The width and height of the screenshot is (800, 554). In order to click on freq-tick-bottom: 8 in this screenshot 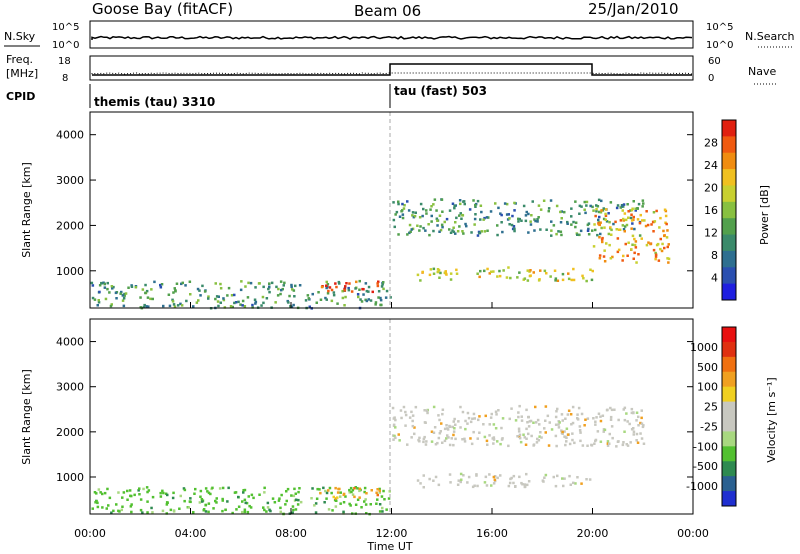, I will do `click(65, 78)`.